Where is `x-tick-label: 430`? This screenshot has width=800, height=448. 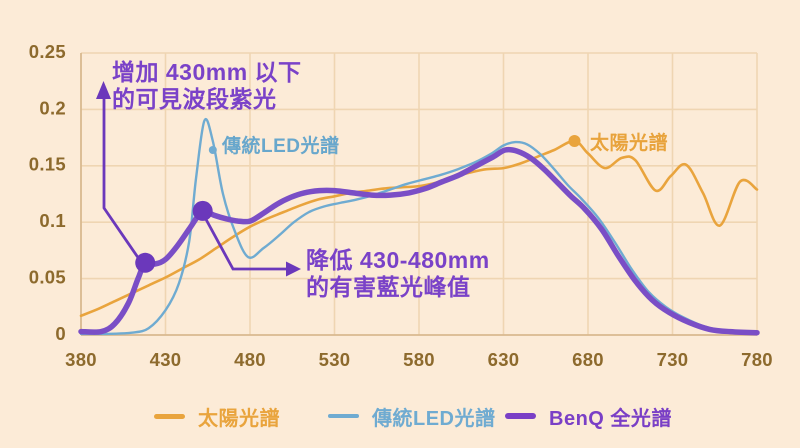
x-tick-label: 430 is located at coordinates (166, 359).